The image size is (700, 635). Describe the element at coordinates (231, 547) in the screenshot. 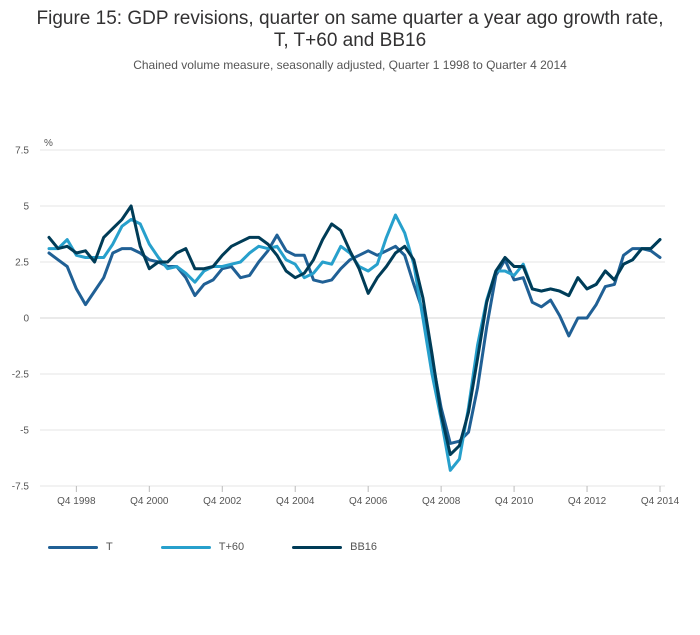

I see `legend-label: T+60` at that location.